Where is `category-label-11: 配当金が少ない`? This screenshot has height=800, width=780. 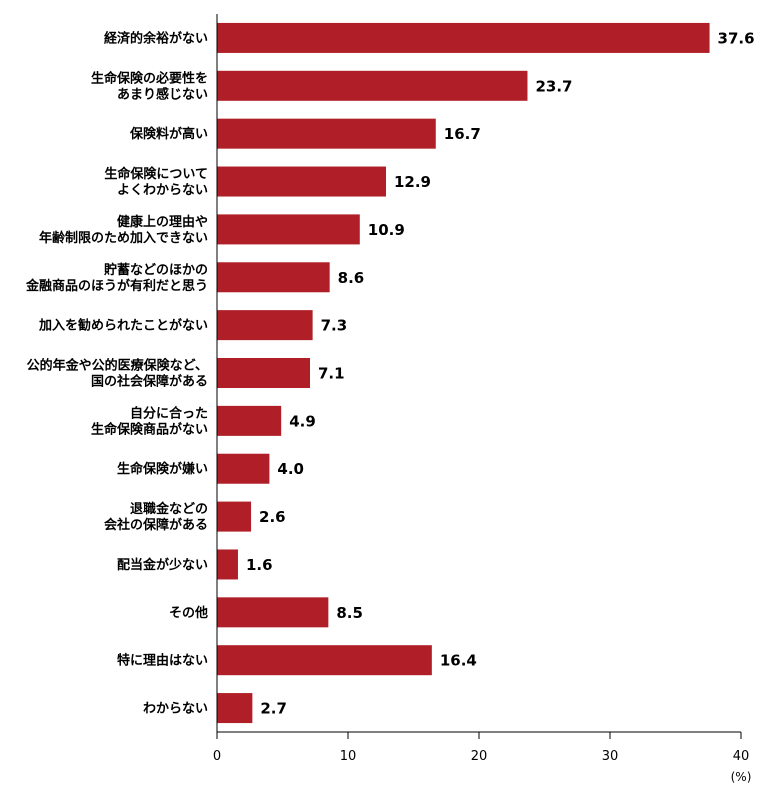
category-label-11: 配当金が少ない is located at coordinates (162, 565).